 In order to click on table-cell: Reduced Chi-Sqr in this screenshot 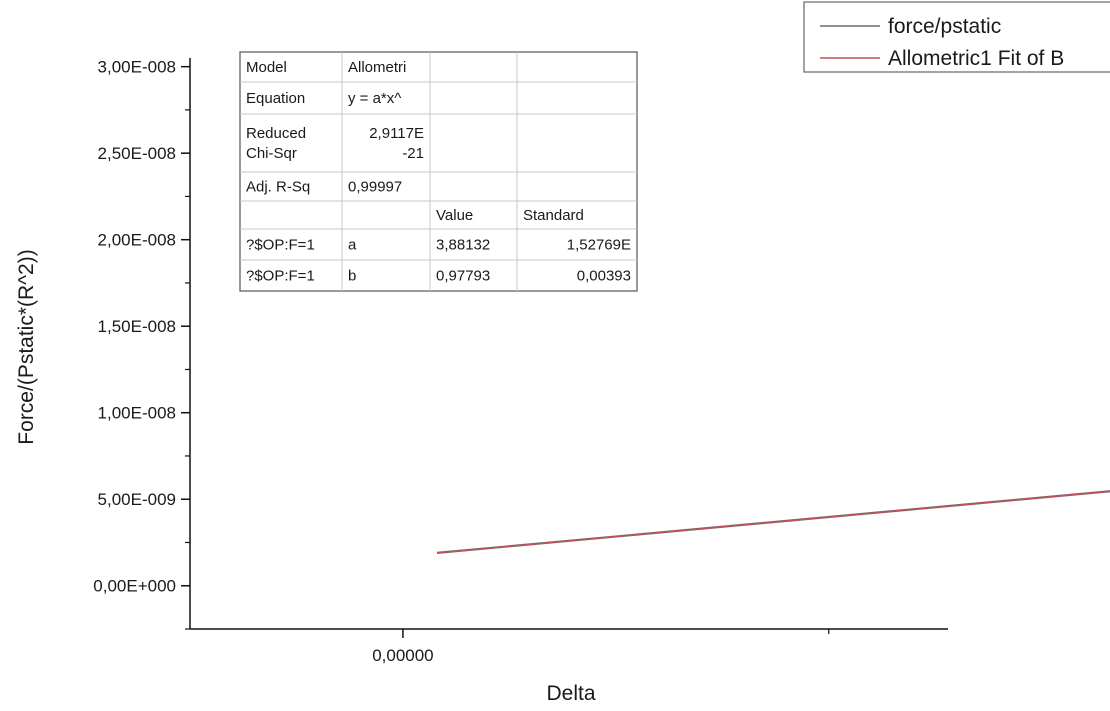, I will do `click(276, 143)`.